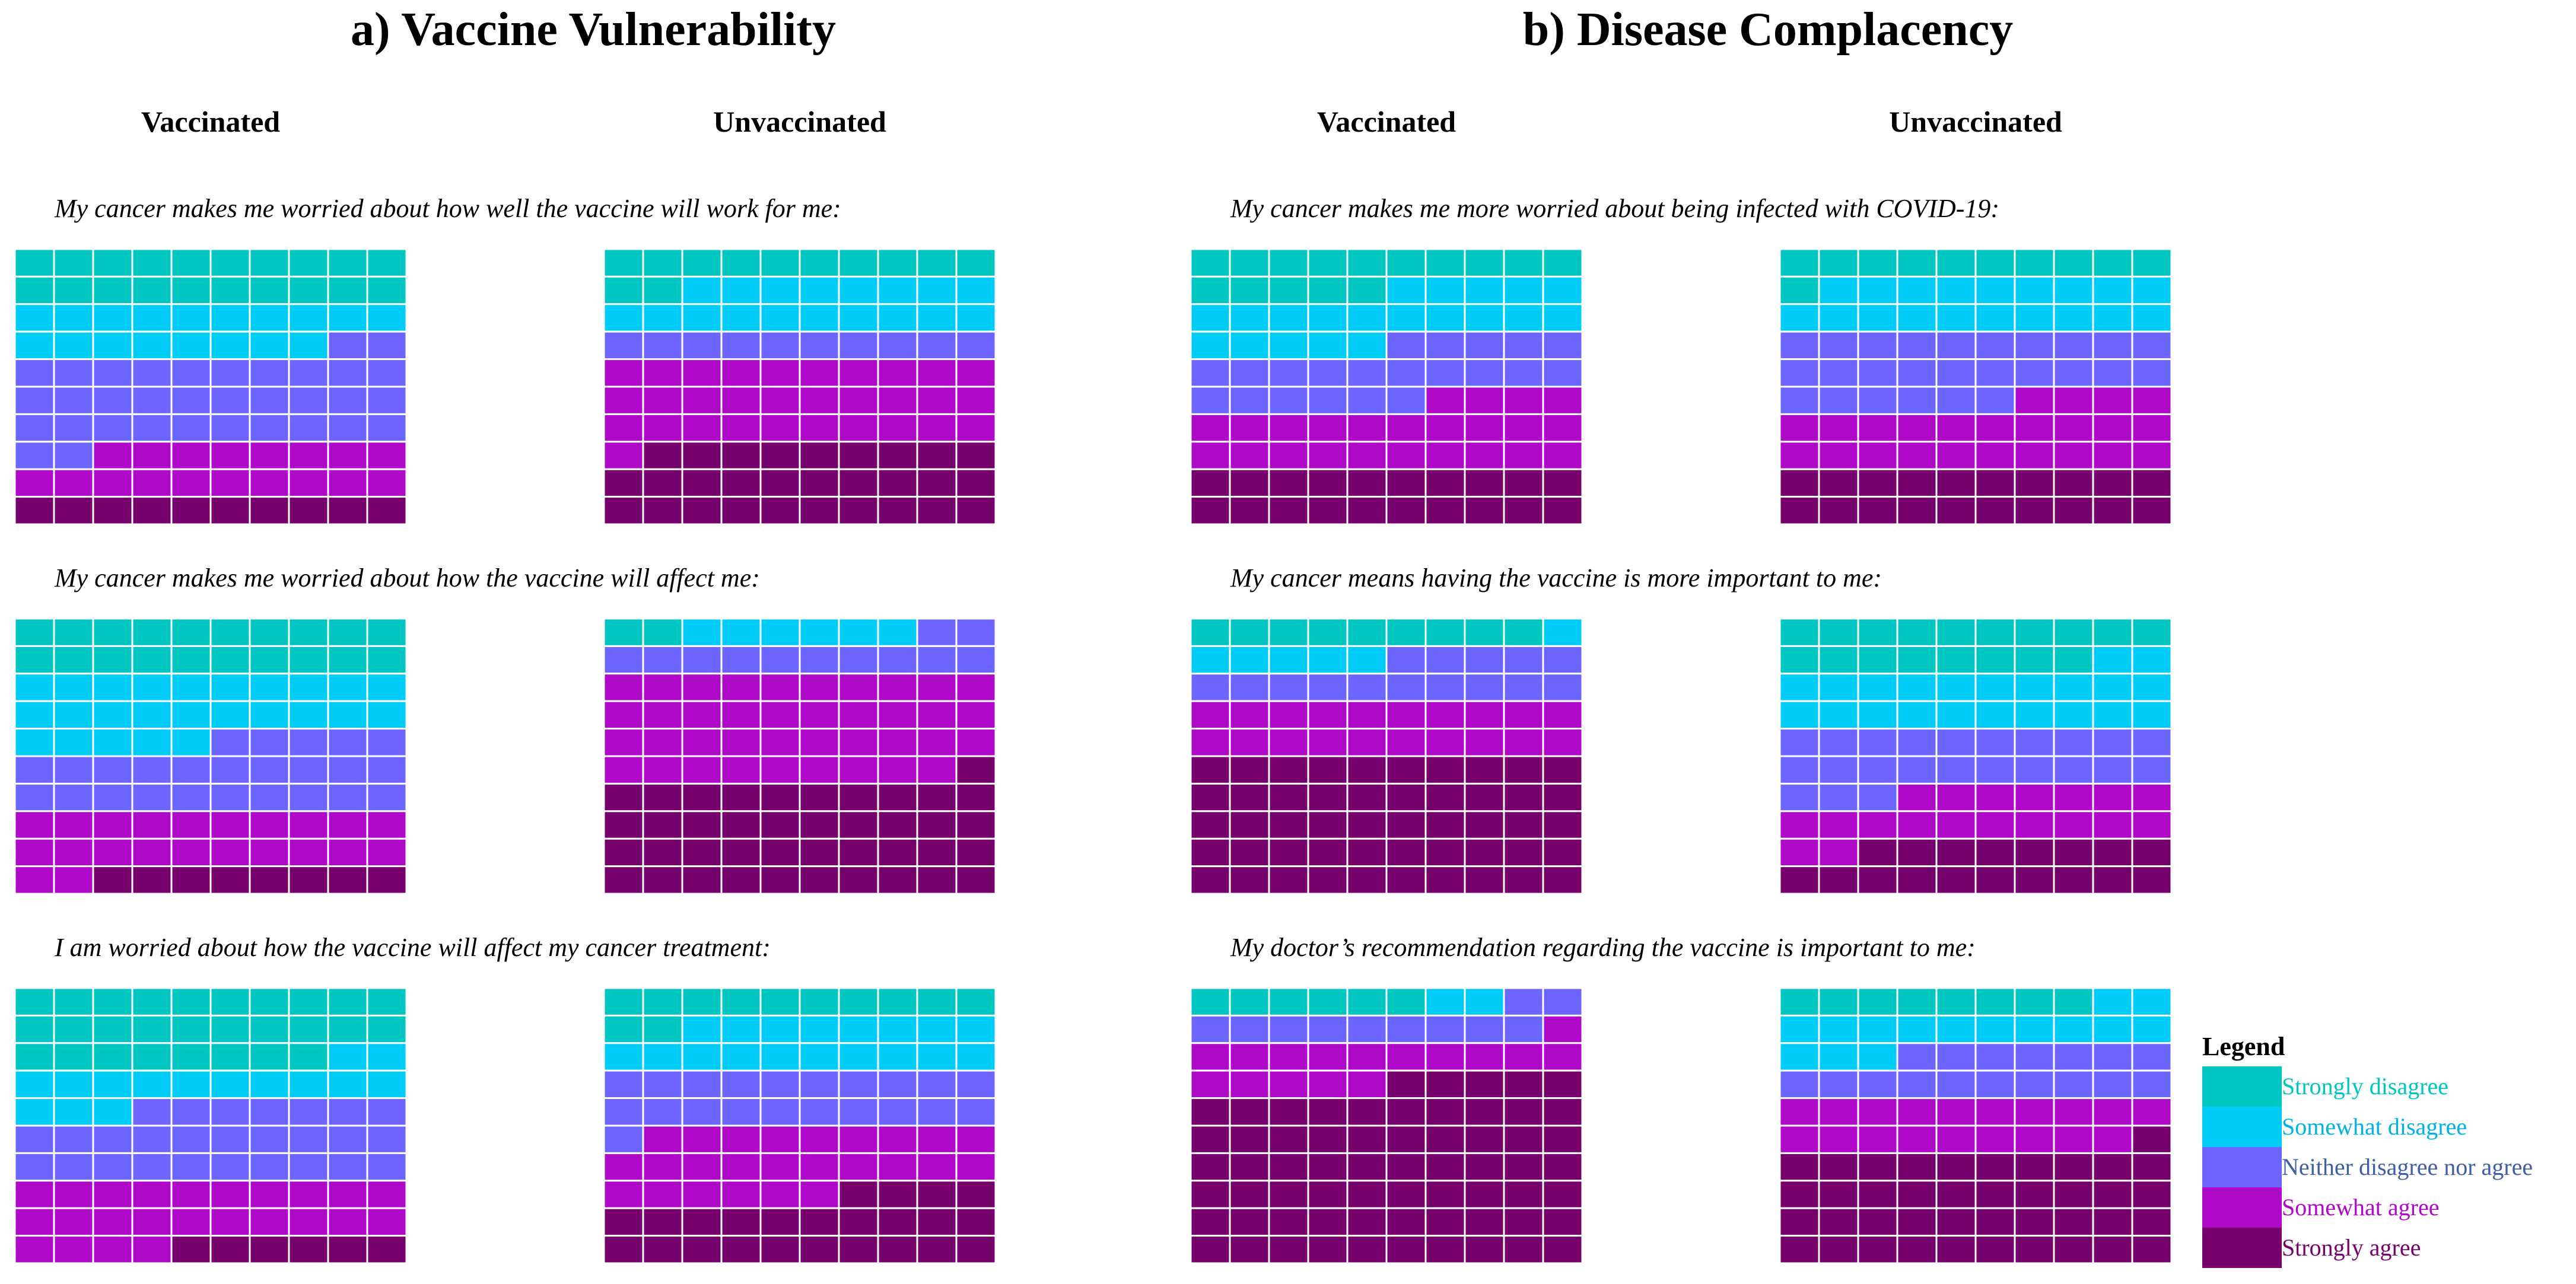 The image size is (2576, 1284). Describe the element at coordinates (211, 121) in the screenshot. I see `column-header-vaccinated-a: Vaccinated` at that location.